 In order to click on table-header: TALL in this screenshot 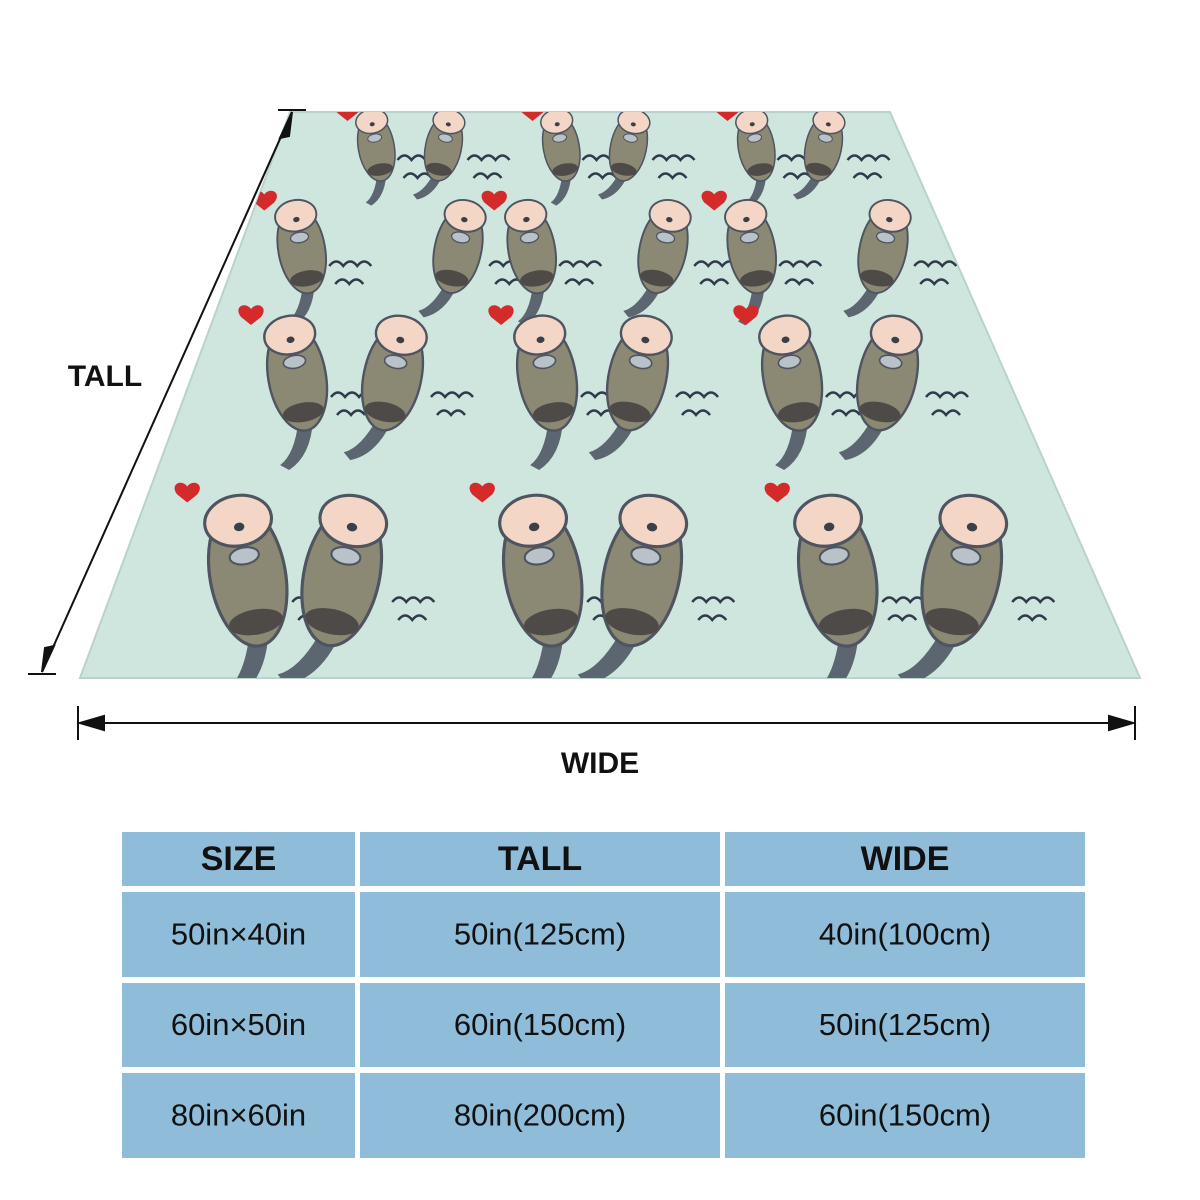, I will do `click(540, 859)`.